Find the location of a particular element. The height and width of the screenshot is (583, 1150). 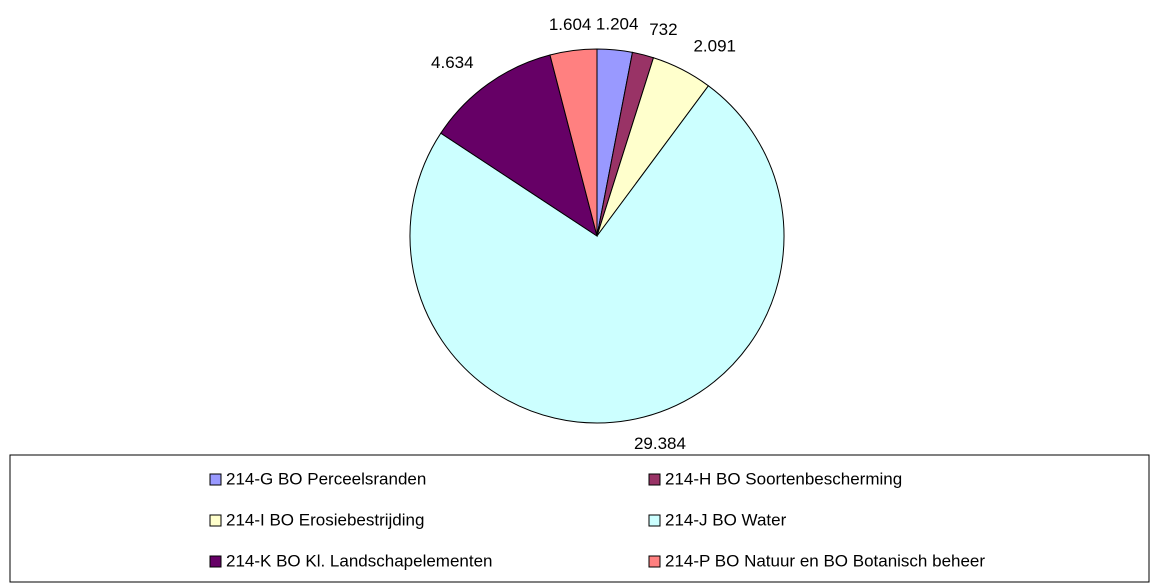

data-label: 1.604 is located at coordinates (570, 24).